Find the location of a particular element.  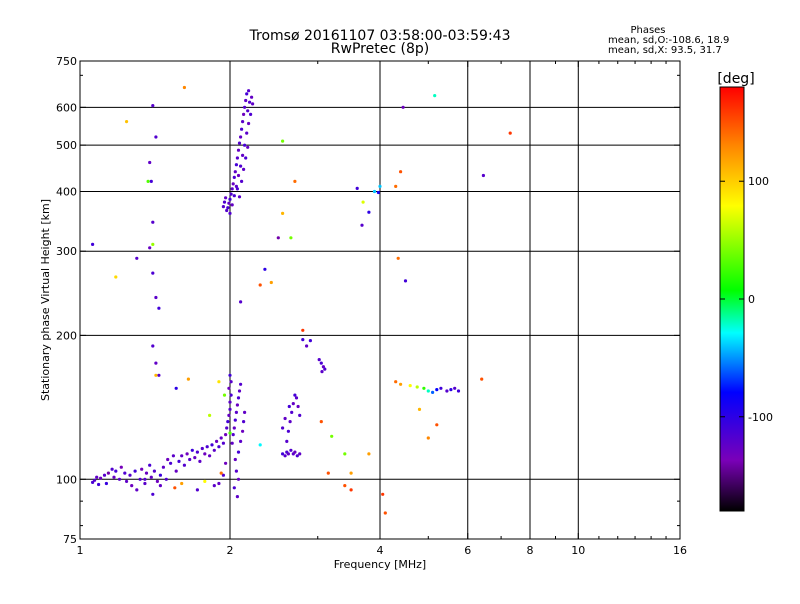

legend-line-x: mean, sd,X: 93.5, 31.7 is located at coordinates (665, 50).